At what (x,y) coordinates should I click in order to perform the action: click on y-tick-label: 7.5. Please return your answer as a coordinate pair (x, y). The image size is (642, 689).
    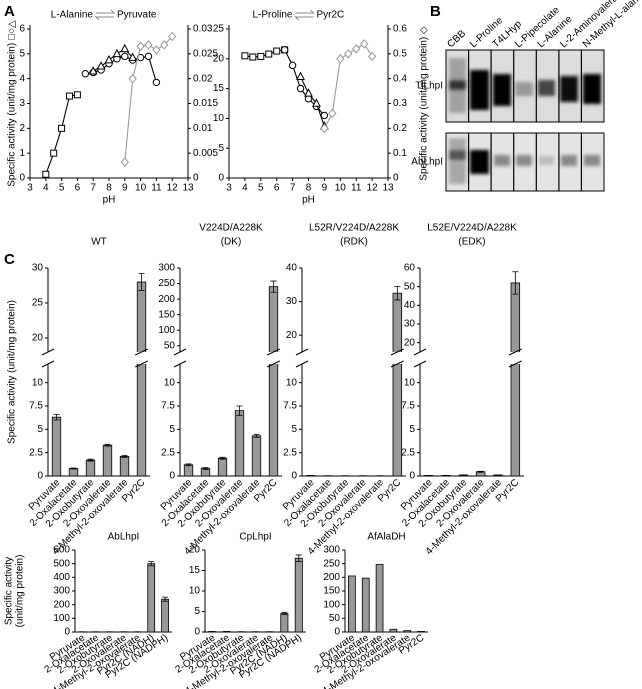
    Looking at the image, I should click on (168, 406).